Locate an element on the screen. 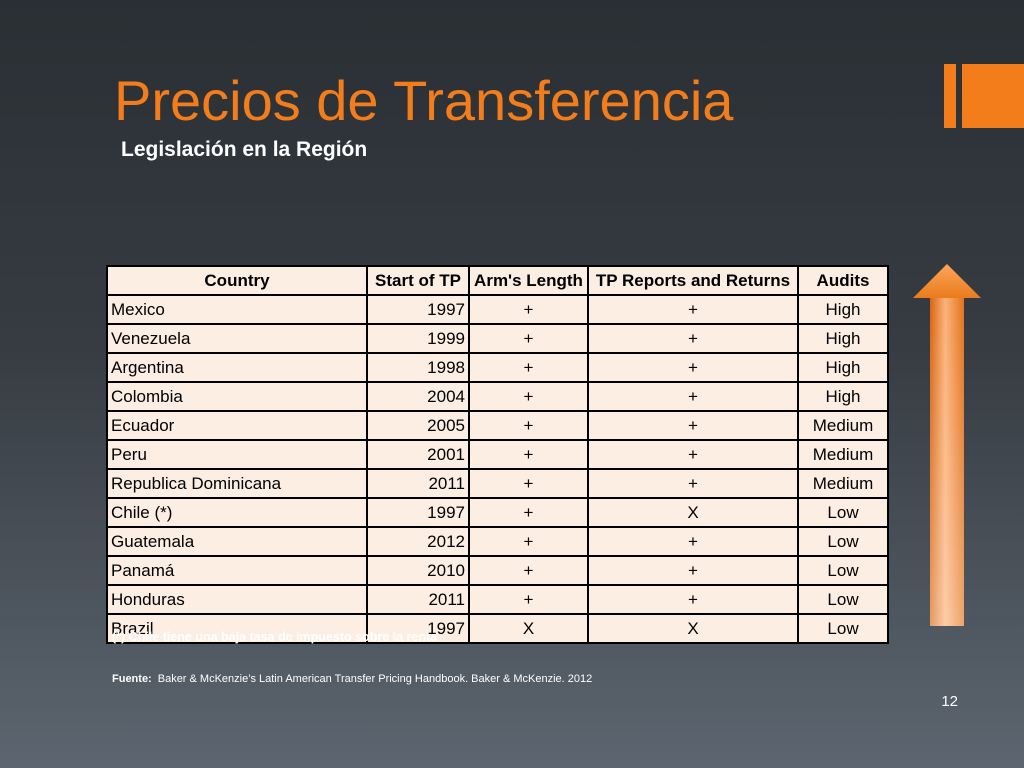  cell-country: Chile (*) is located at coordinates (237, 512).